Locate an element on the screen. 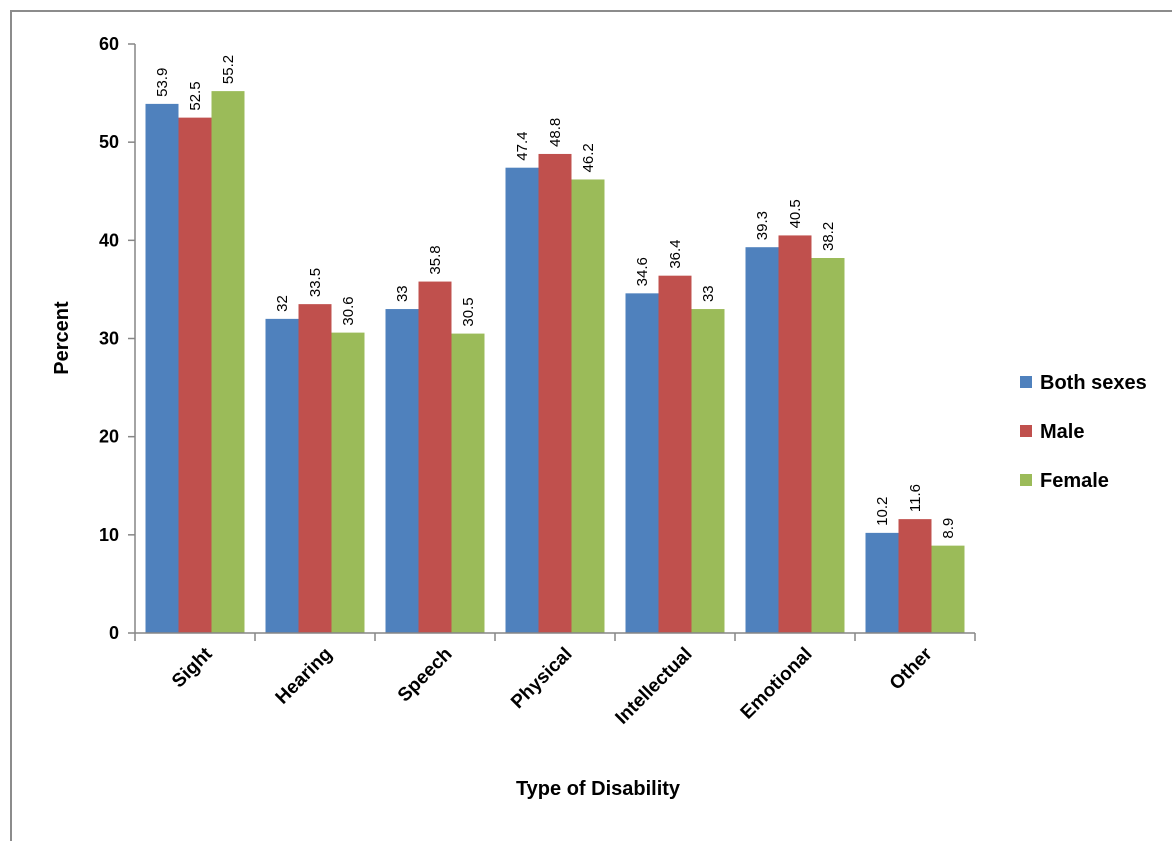 Image resolution: width=1172 pixels, height=841 pixels. bar-intellectual-female is located at coordinates (708, 471).